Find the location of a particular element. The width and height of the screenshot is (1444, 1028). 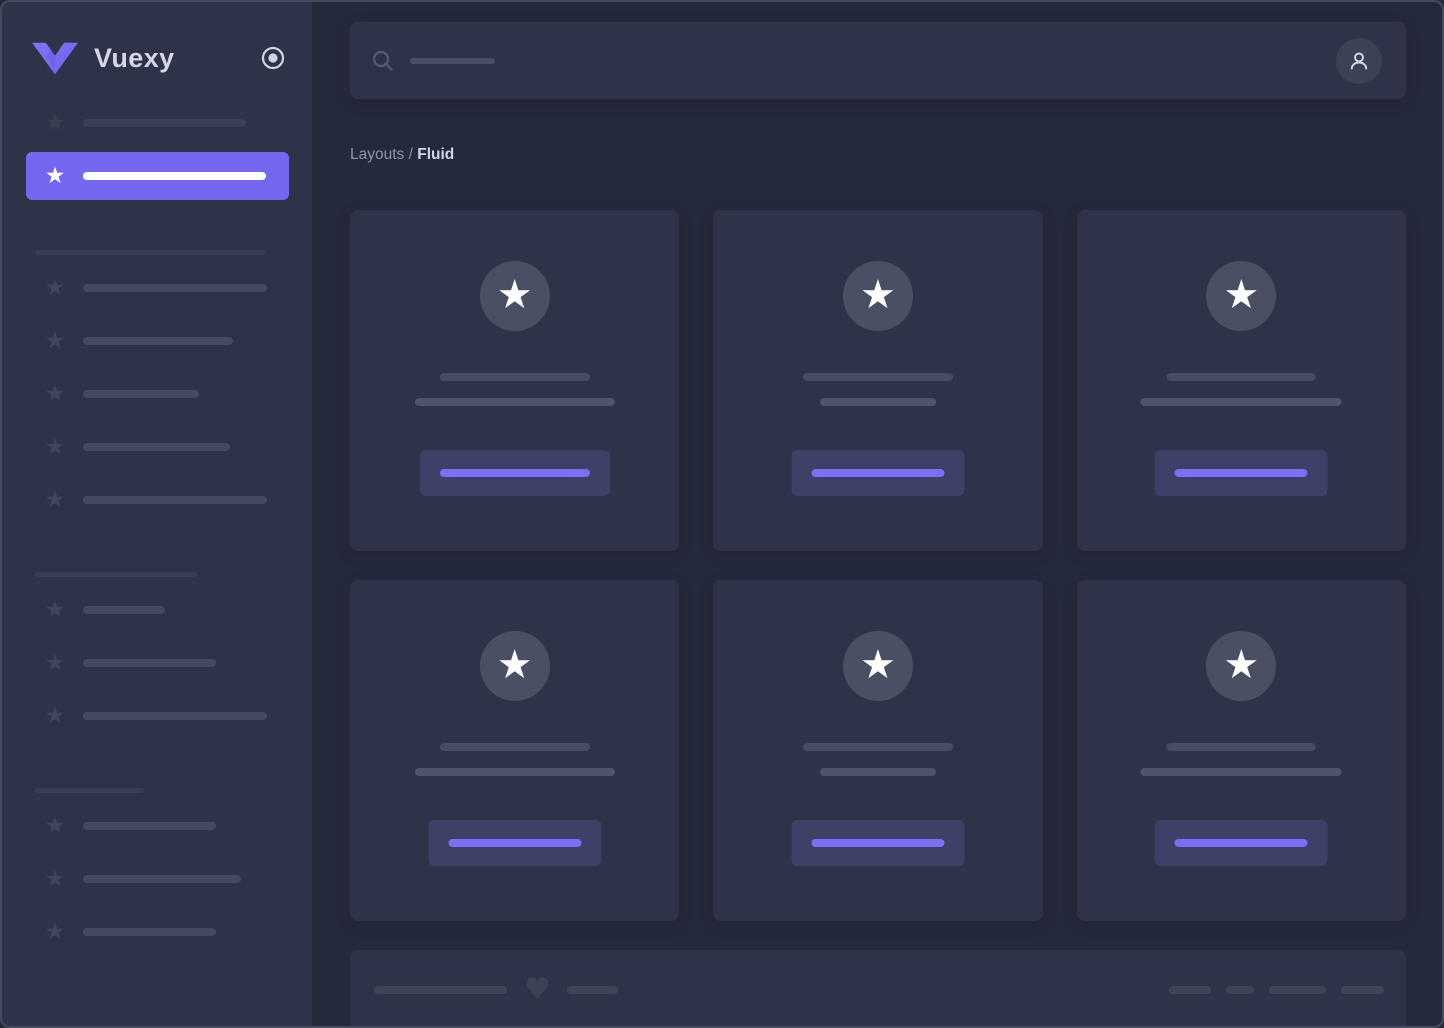

sidebar-item-active: ★ is located at coordinates (157, 176).